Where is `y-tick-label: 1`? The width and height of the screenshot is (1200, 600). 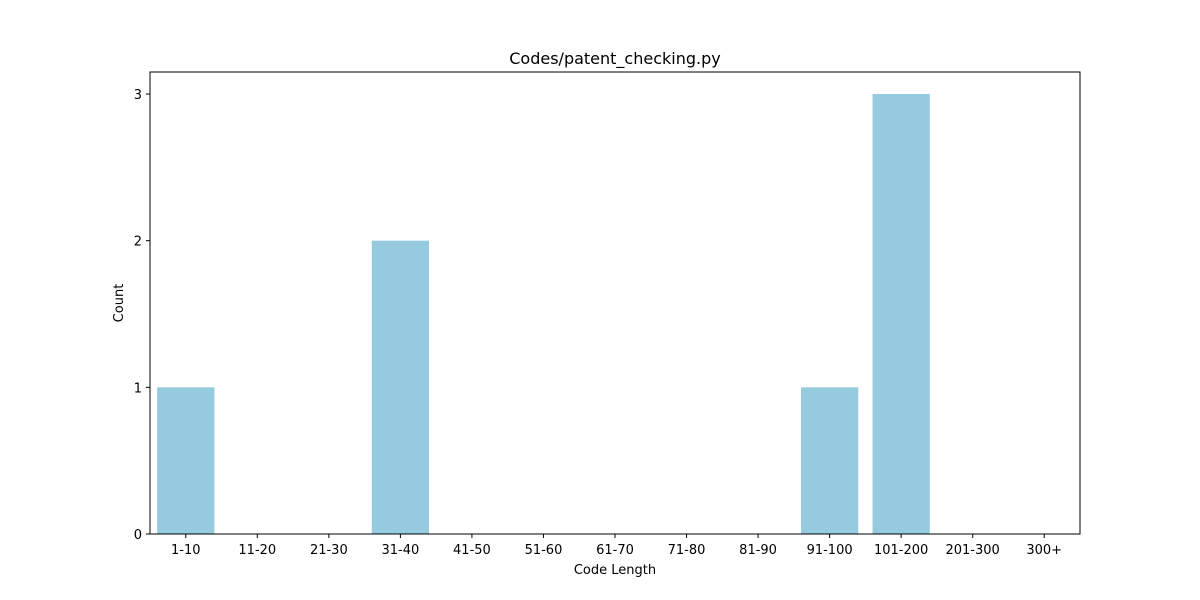
y-tick-label: 1 is located at coordinates (138, 388).